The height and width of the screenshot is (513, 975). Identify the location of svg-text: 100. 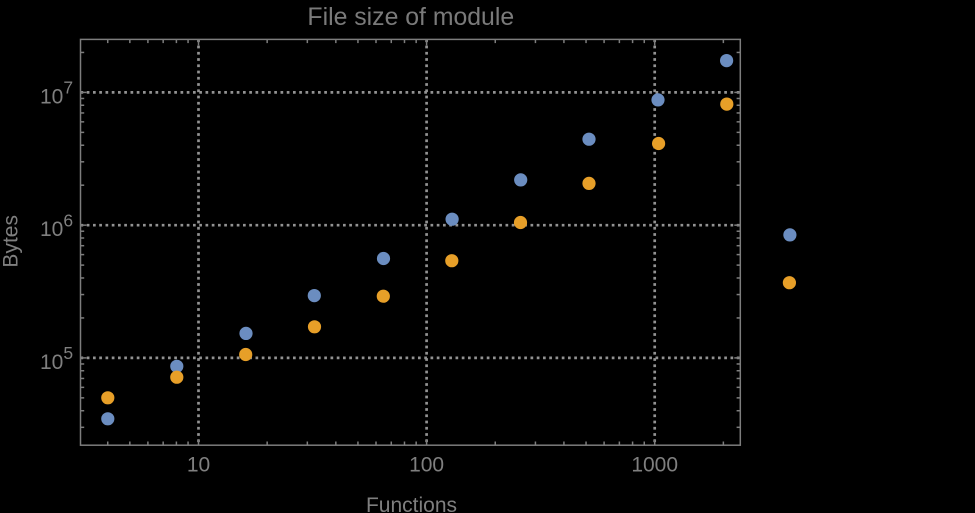
(426, 464).